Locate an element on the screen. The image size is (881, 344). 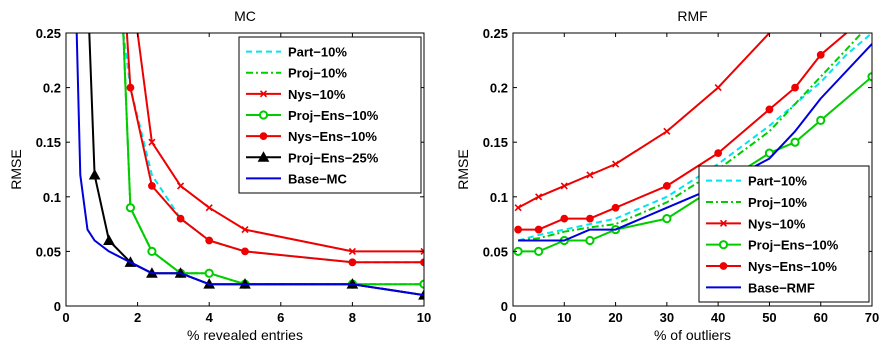
x-tick-label: 60 is located at coordinates (820, 317).